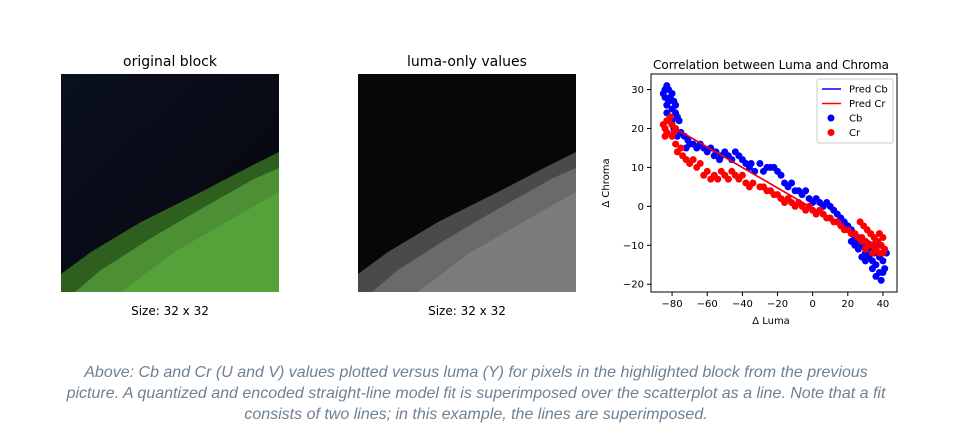  What do you see at coordinates (637, 90) in the screenshot?
I see `y-tick-label: 30` at bounding box center [637, 90].